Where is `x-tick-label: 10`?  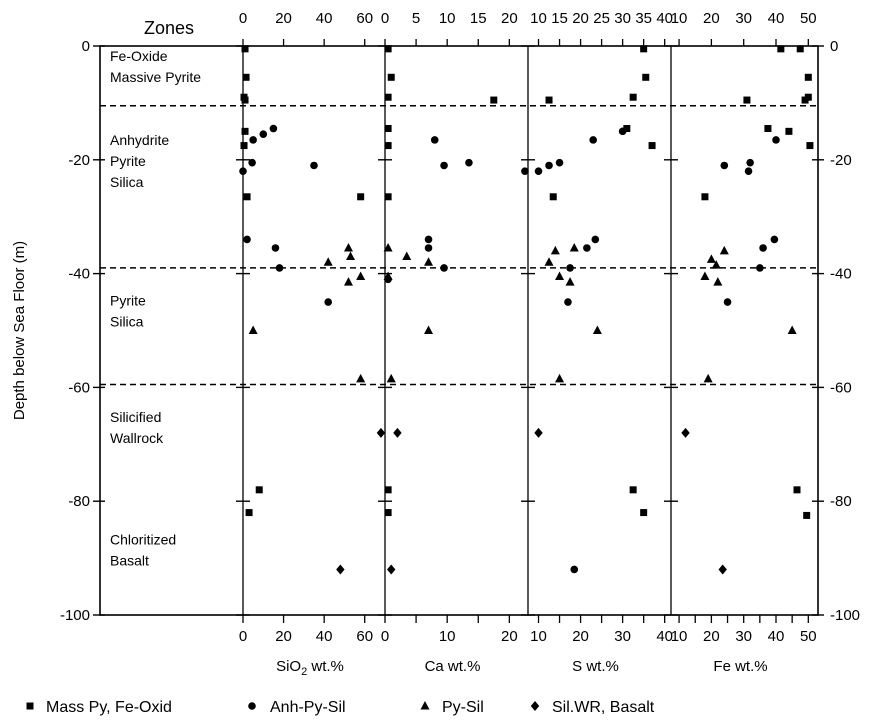
x-tick-label: 10 is located at coordinates (679, 636).